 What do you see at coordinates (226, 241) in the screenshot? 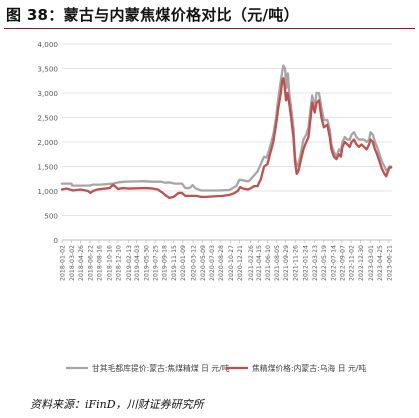
I see `axes` at bounding box center [226, 241].